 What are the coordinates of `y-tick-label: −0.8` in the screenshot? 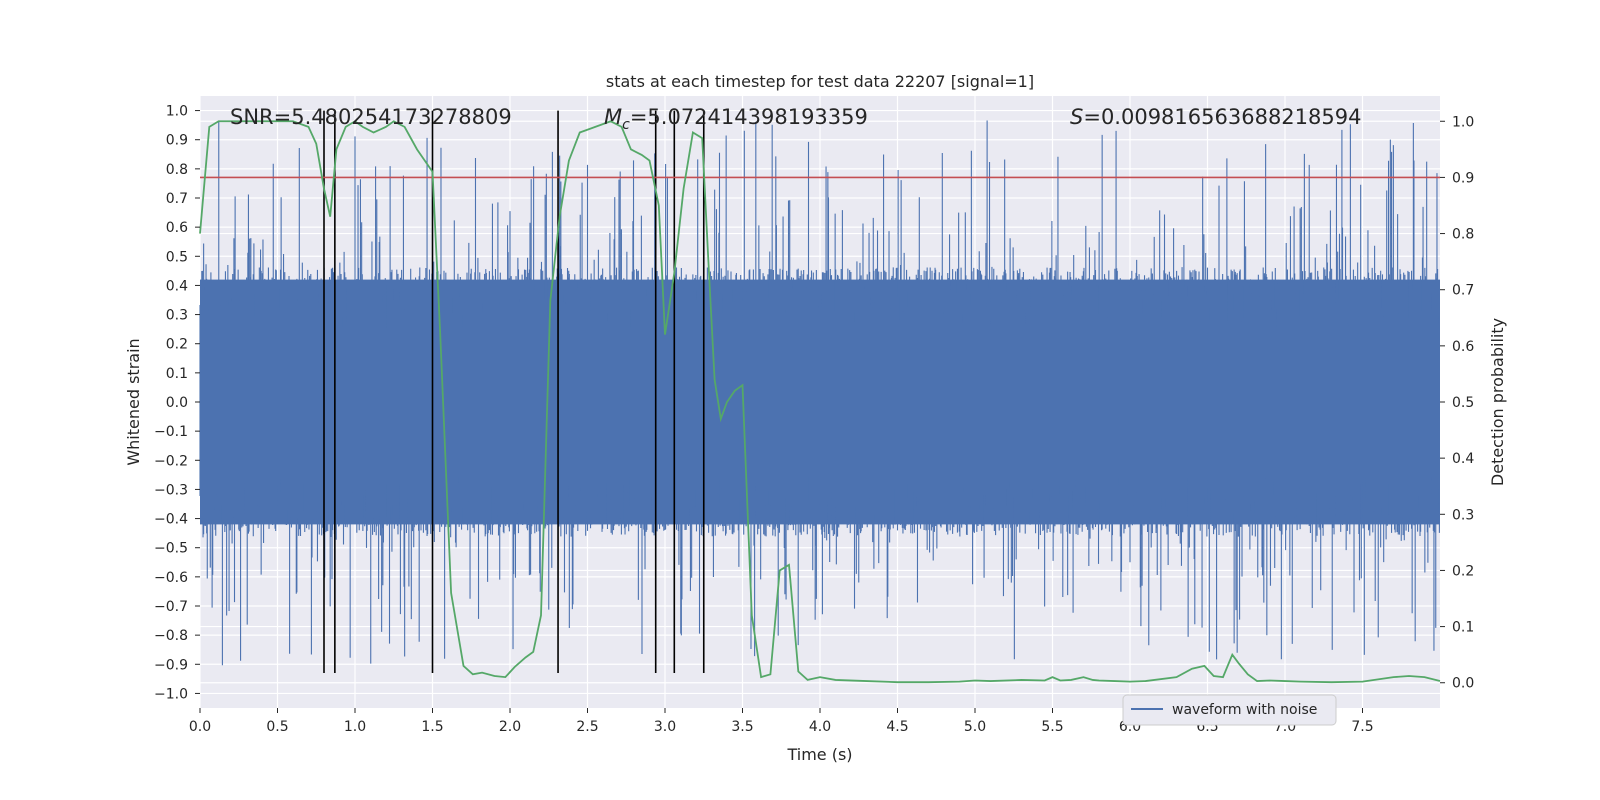 It's located at (171, 636).